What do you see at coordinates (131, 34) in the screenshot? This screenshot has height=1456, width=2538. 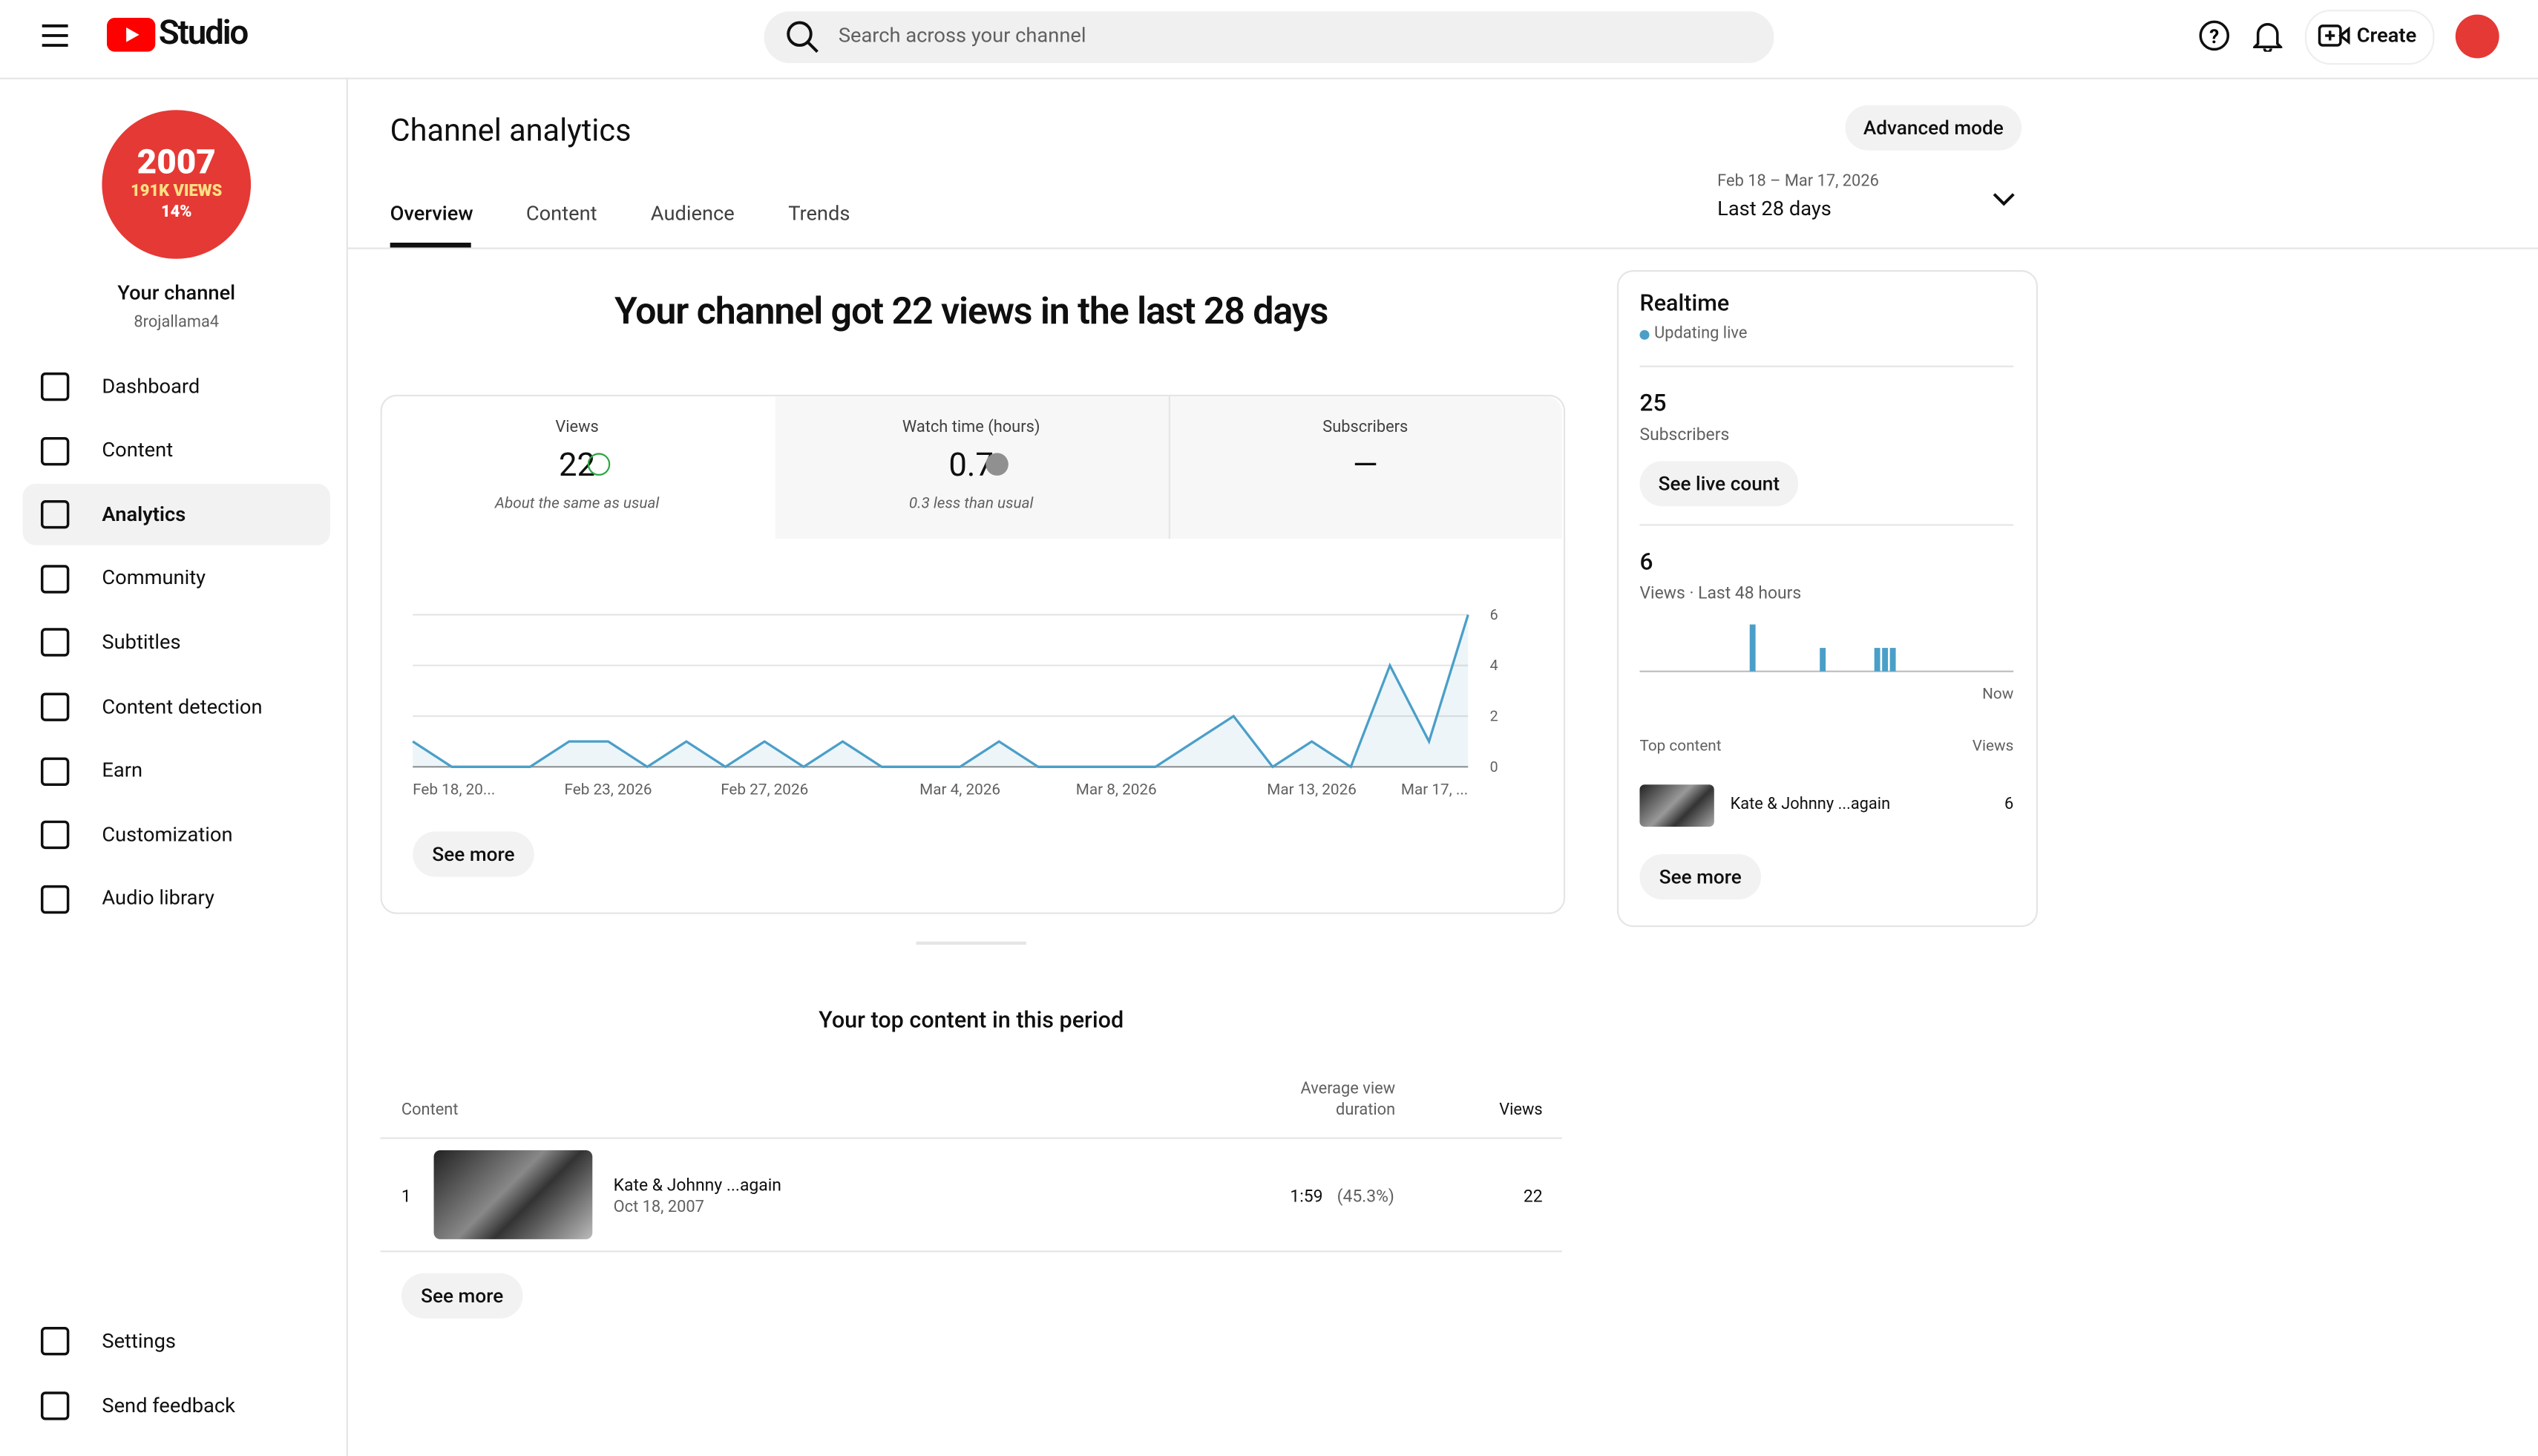 I see `youtube-logo` at bounding box center [131, 34].